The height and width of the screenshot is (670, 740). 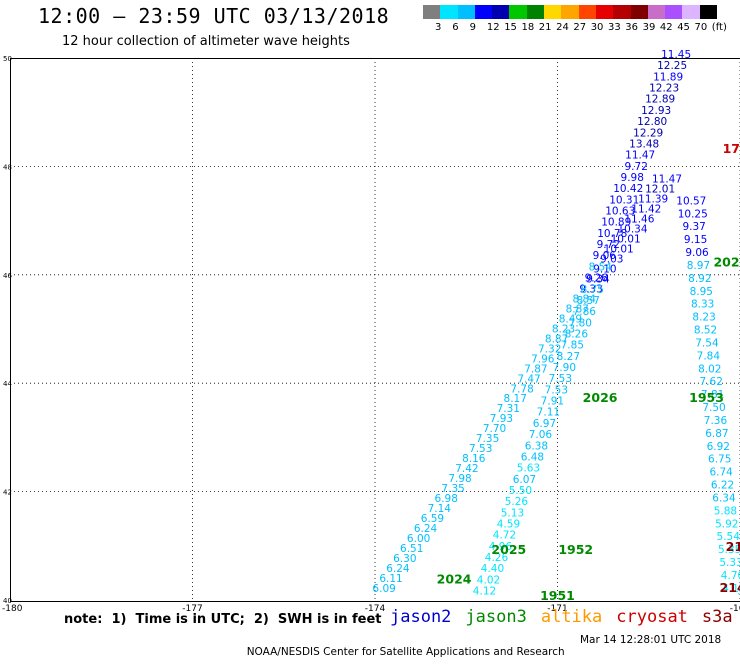 What do you see at coordinates (632, 178) in the screenshot?
I see `swh-value-label: 9.98` at bounding box center [632, 178].